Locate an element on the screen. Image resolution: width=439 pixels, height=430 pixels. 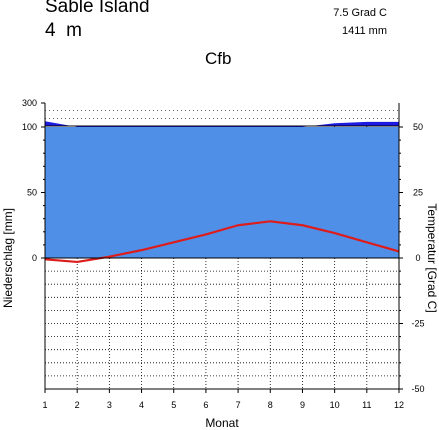
station-elevation: 4 m is located at coordinates (63, 30).